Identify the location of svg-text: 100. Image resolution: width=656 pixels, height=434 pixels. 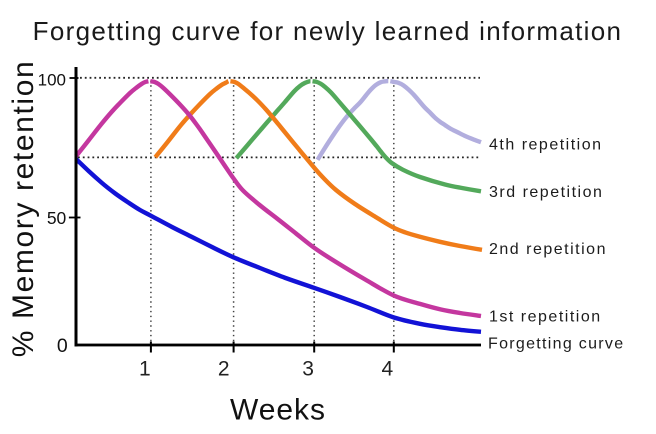
(52, 79).